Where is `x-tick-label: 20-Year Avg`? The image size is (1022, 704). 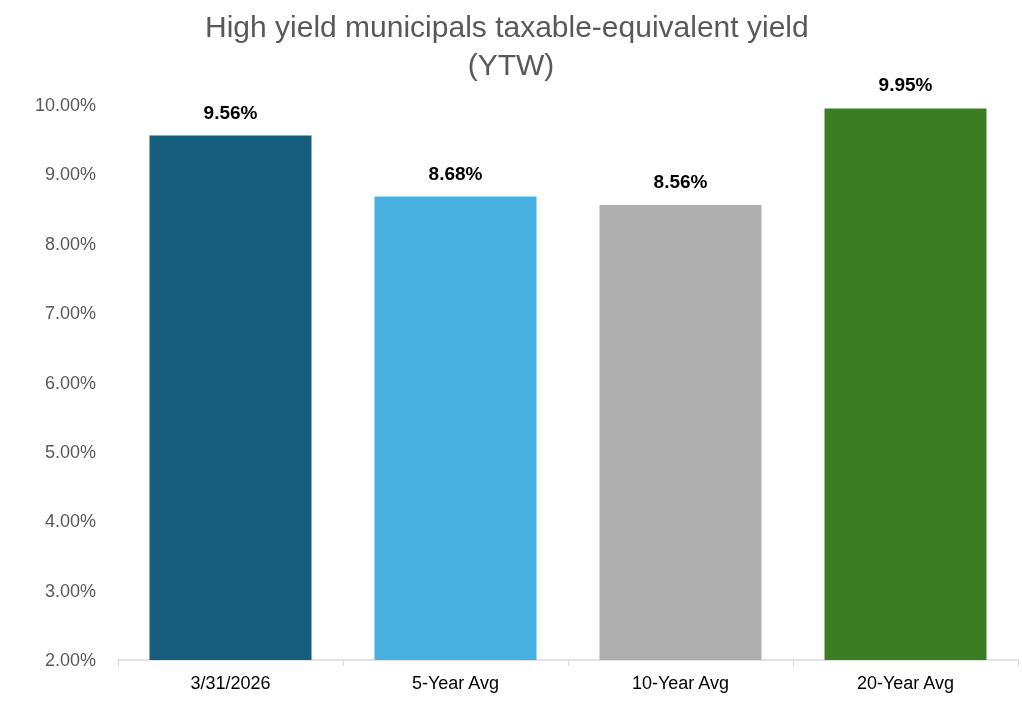
x-tick-label: 20-Year Avg is located at coordinates (905, 683).